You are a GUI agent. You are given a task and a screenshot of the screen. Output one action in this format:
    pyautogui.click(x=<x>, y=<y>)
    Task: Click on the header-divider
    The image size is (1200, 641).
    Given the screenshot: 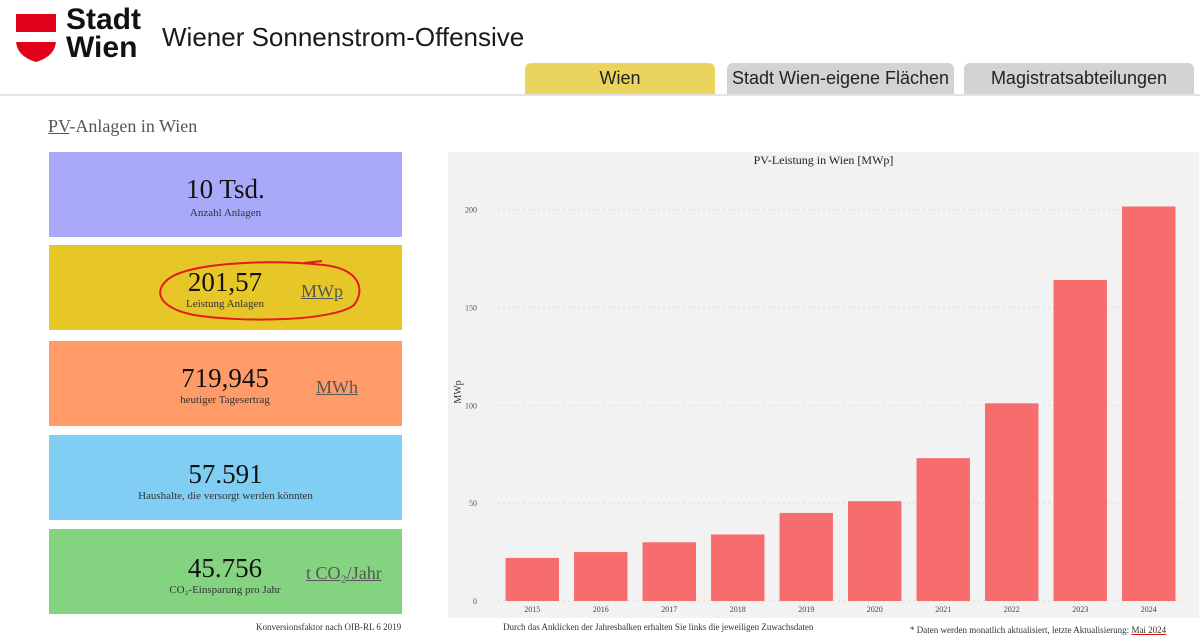 What is the action you would take?
    pyautogui.click(x=600, y=95)
    